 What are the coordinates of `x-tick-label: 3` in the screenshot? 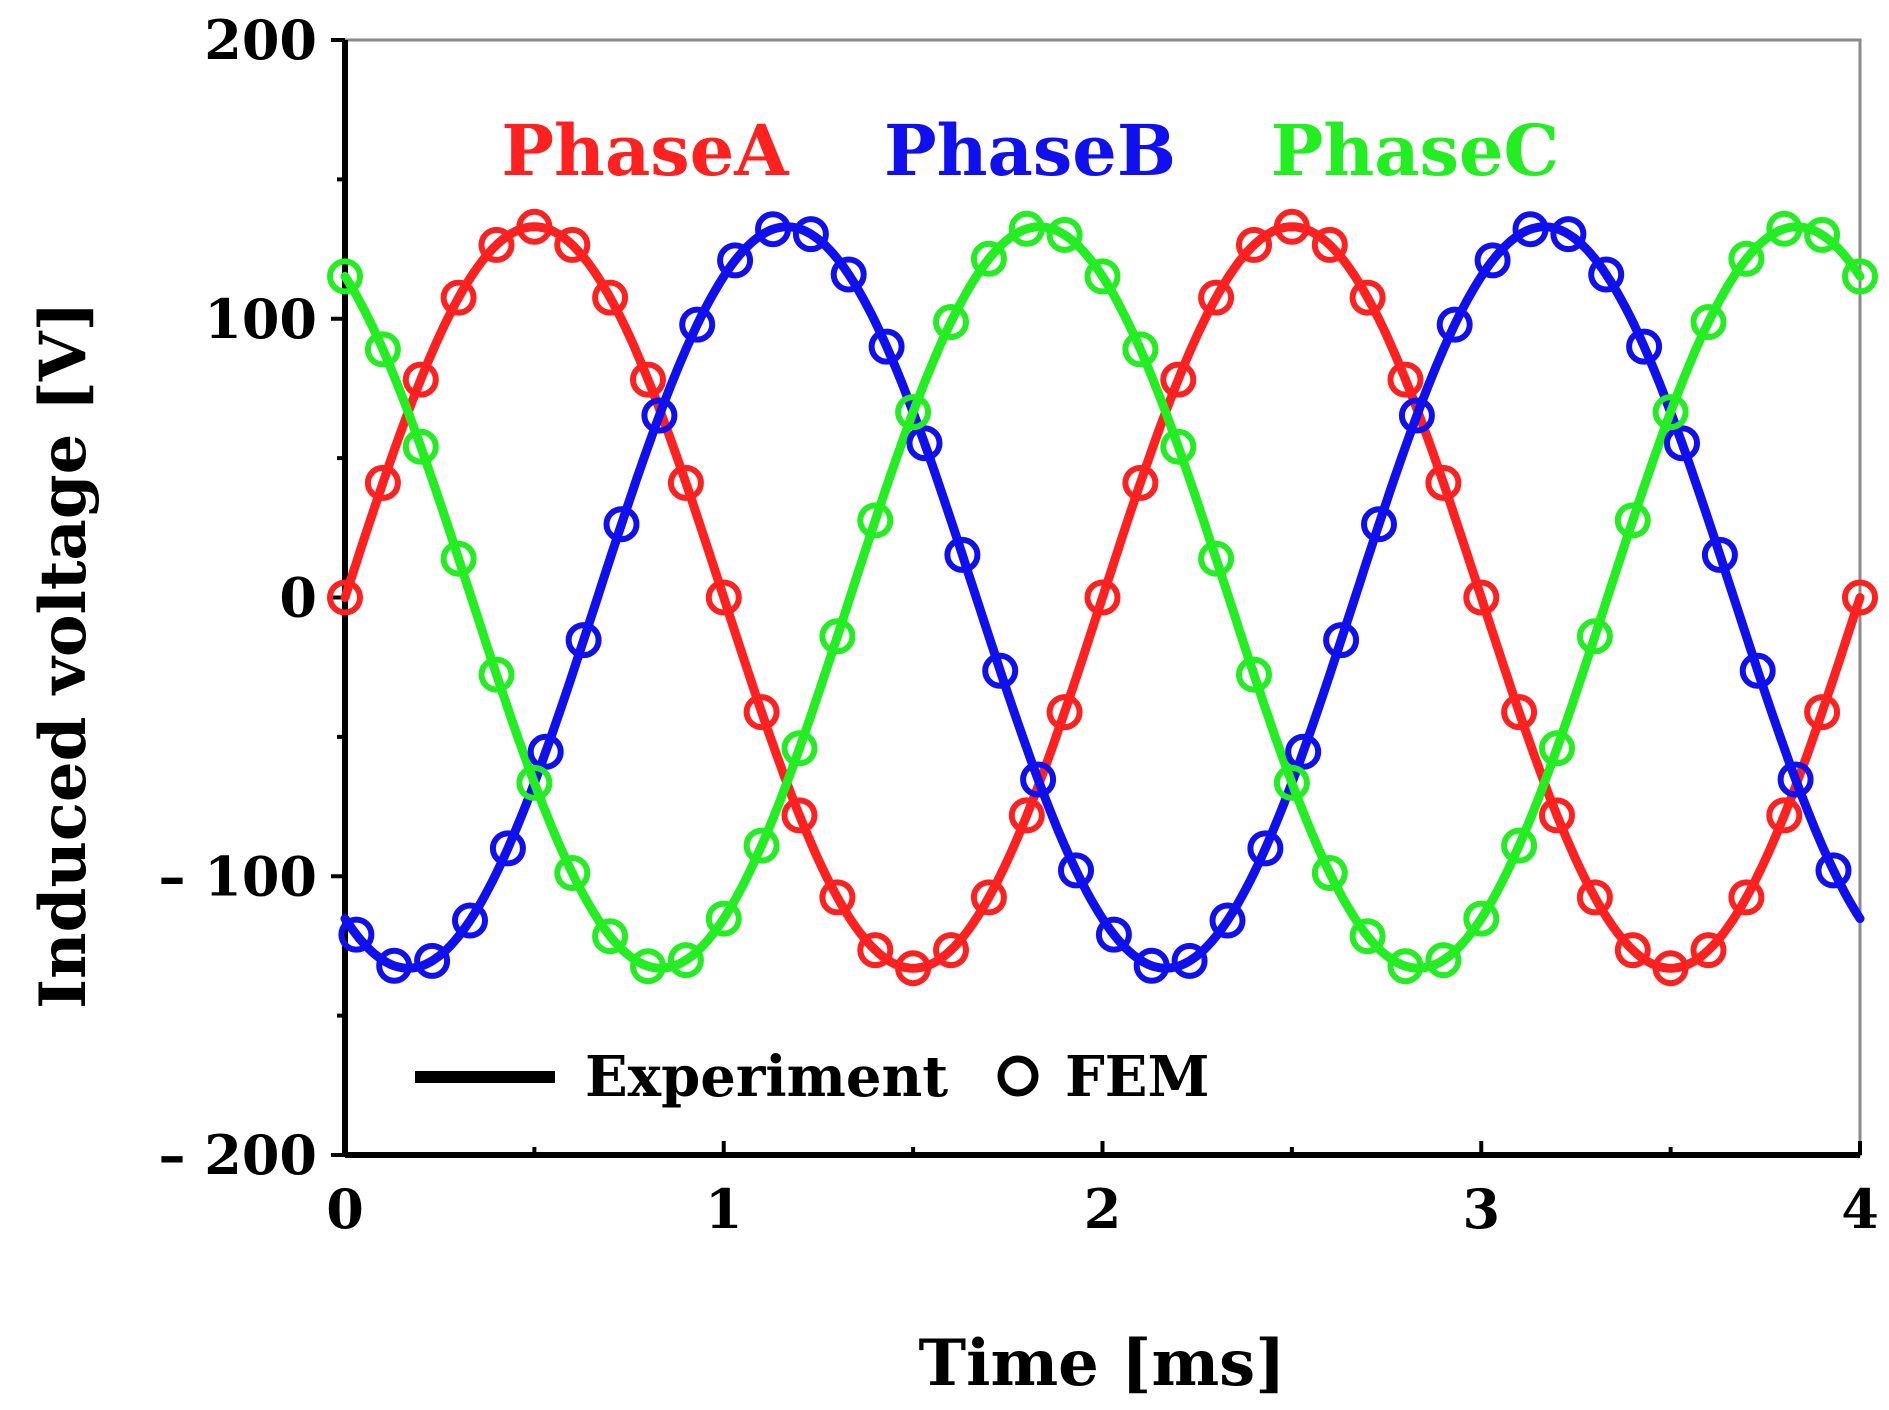 It's located at (1481, 1209).